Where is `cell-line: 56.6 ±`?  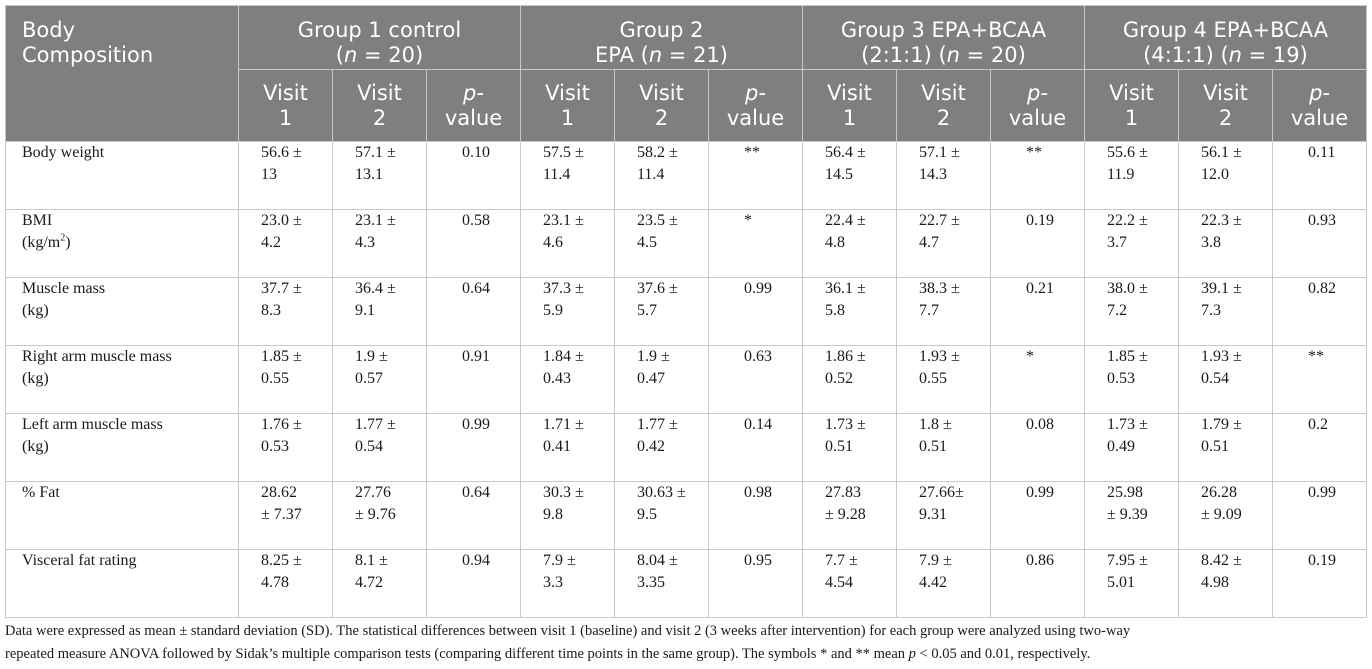
cell-line: 56.6 ± is located at coordinates (281, 152).